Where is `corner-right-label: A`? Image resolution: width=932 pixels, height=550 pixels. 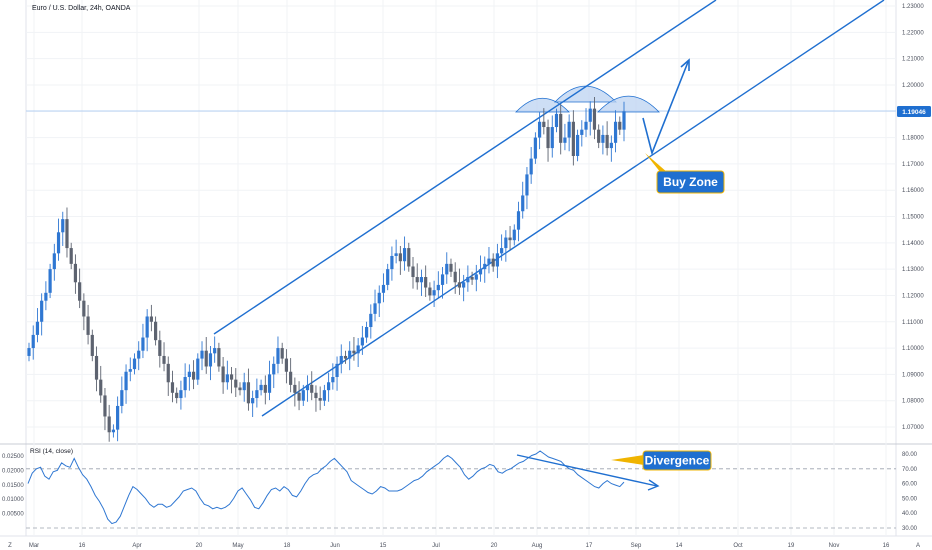
corner-right-label: A is located at coordinates (918, 546).